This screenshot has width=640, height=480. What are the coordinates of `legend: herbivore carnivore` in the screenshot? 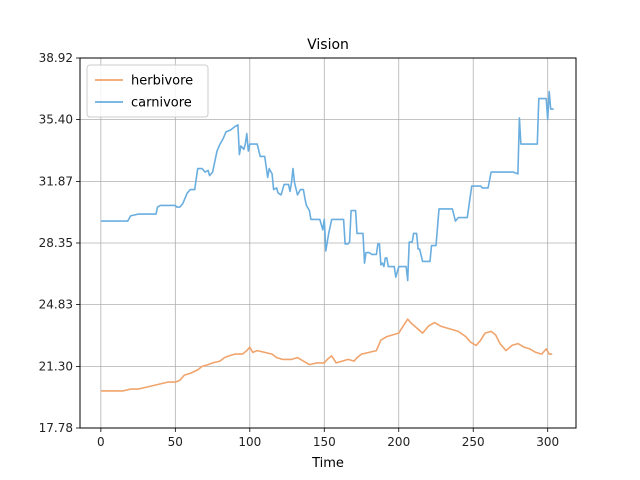 It's located at (147, 91).